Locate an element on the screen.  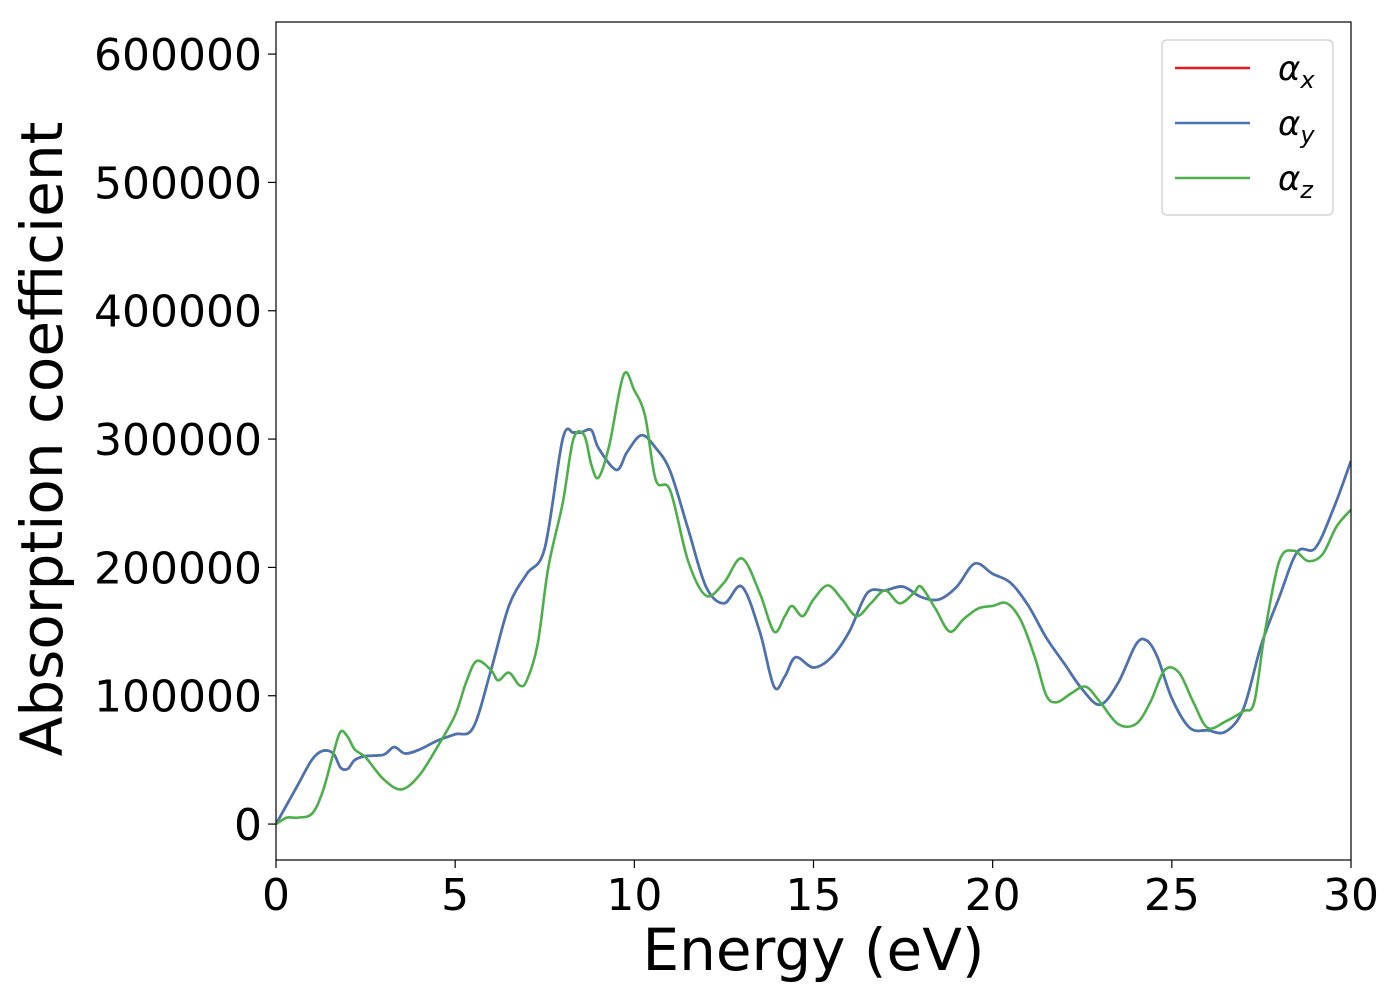
y-axis-title: Absorption coefficient is located at coordinates (42, 439).